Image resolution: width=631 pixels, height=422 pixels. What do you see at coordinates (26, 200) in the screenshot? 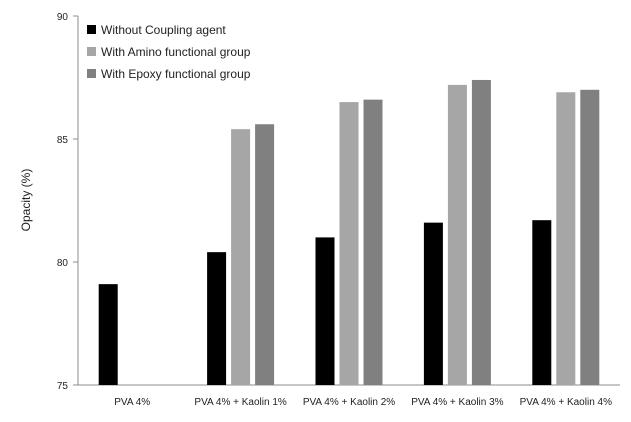
I see `y-axis-title: Opacity (%)` at bounding box center [26, 200].